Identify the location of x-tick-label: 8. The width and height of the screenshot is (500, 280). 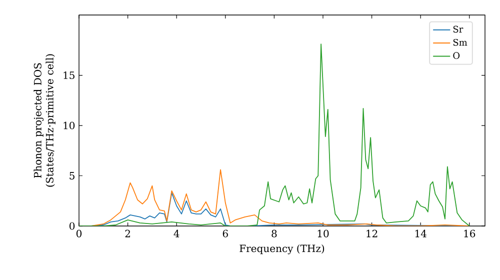
(274, 234).